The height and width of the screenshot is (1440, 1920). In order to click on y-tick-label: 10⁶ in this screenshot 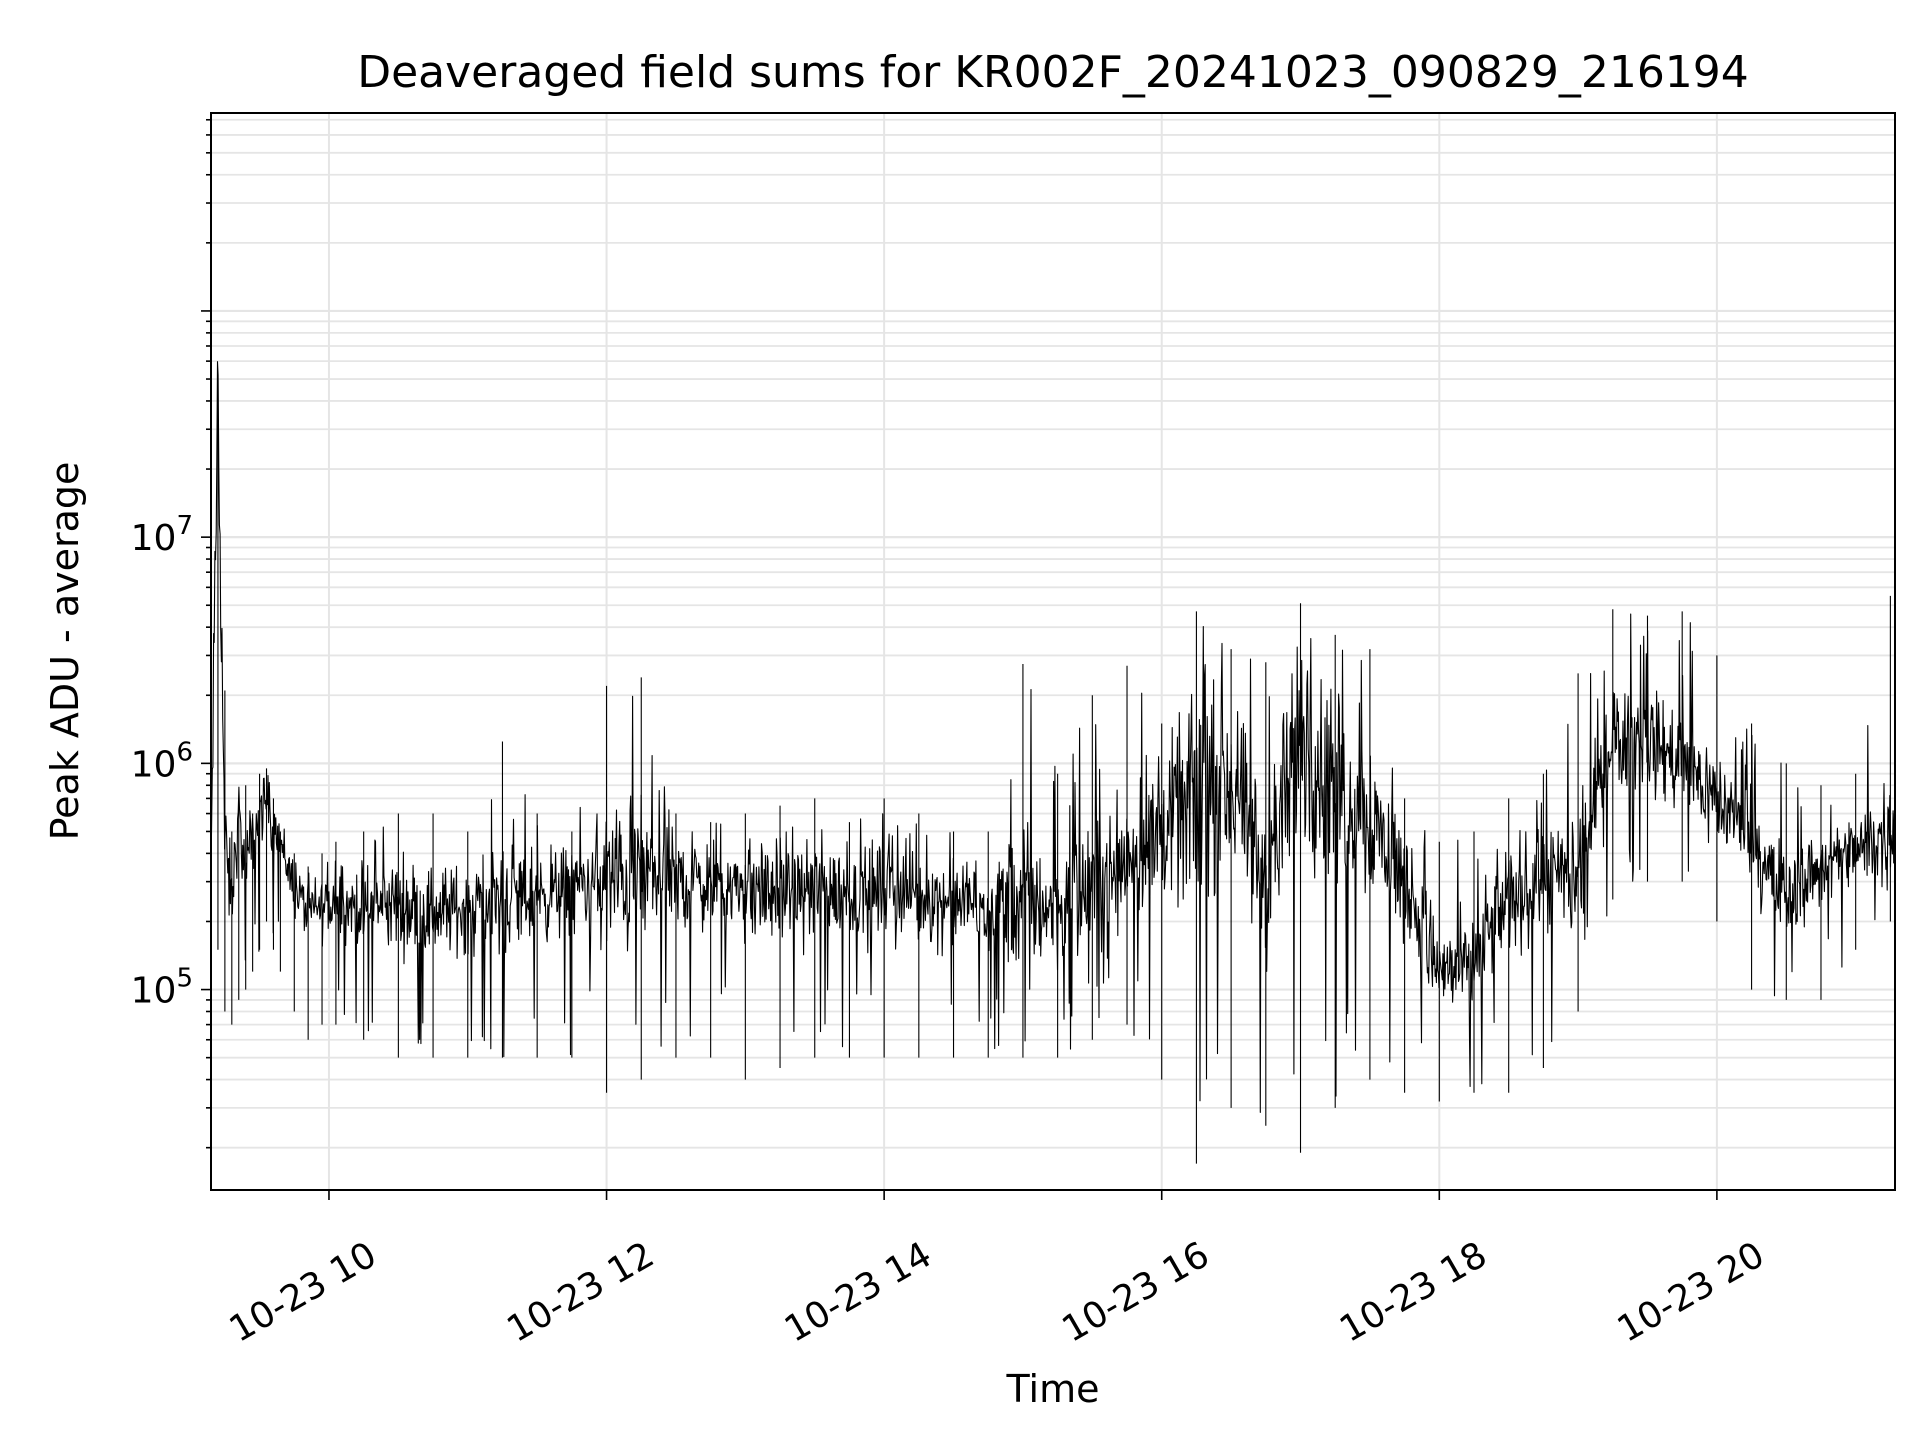, I will do `click(162, 761)`.